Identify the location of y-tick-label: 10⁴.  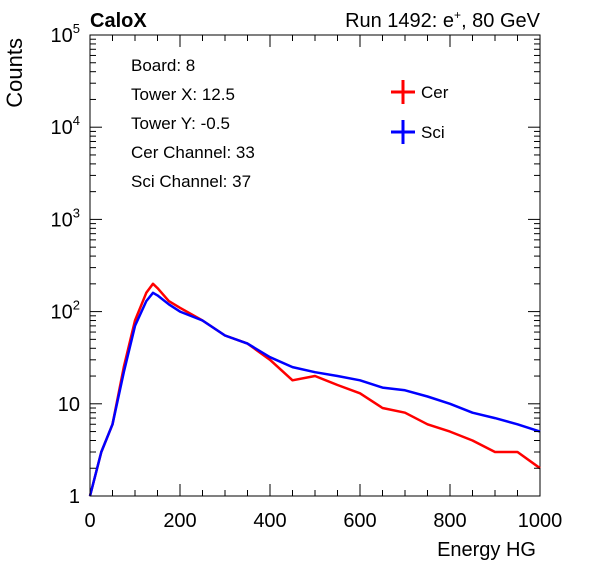
(65, 126).